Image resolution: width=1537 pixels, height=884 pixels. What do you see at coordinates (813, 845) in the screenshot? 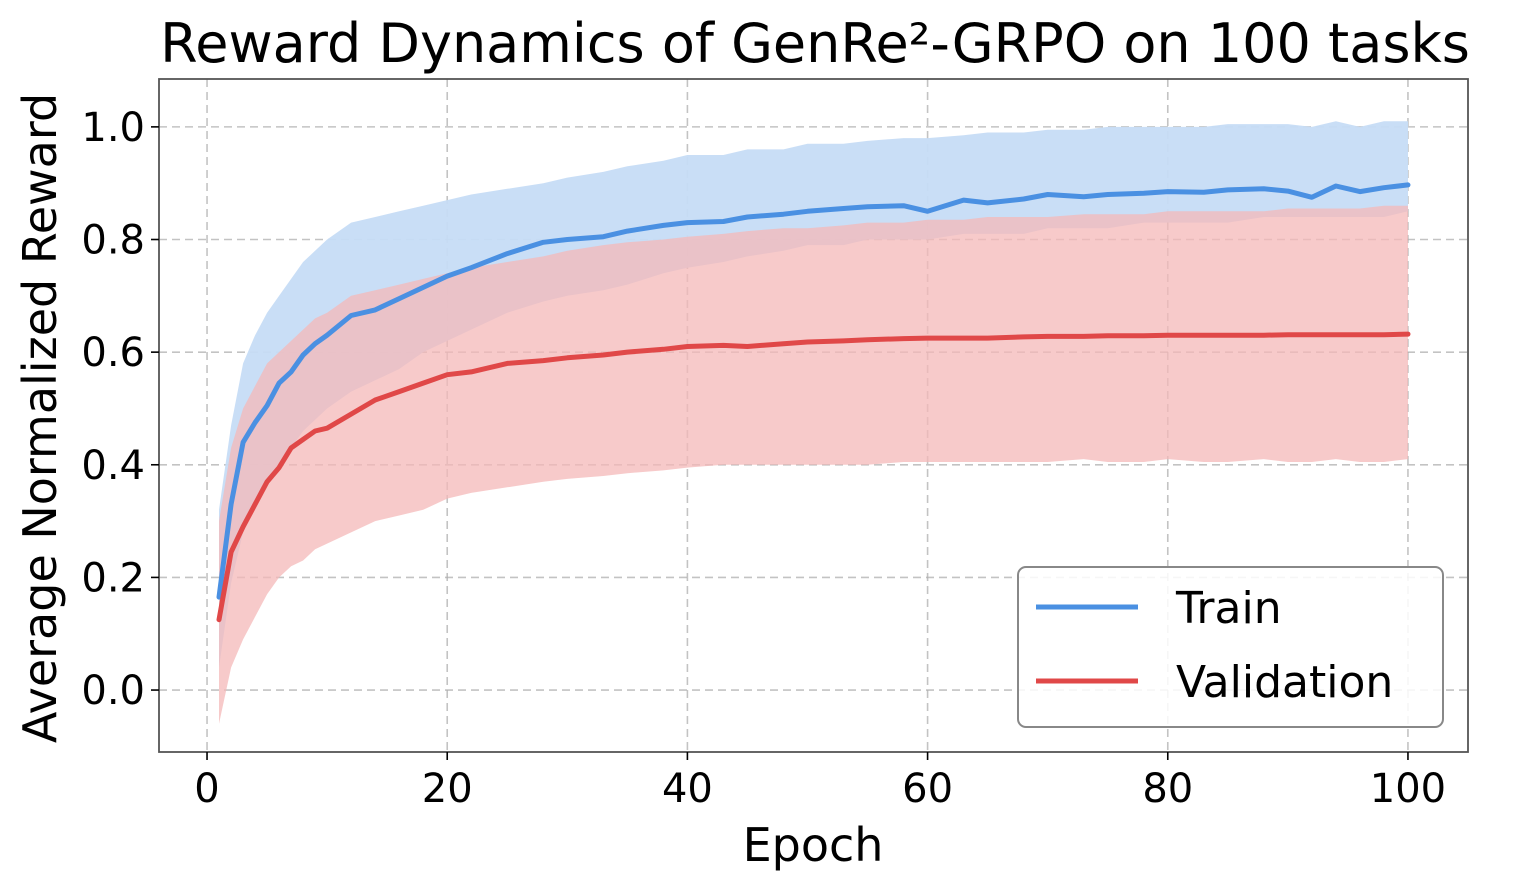
I see `x-axis-label: Epoch` at bounding box center [813, 845].